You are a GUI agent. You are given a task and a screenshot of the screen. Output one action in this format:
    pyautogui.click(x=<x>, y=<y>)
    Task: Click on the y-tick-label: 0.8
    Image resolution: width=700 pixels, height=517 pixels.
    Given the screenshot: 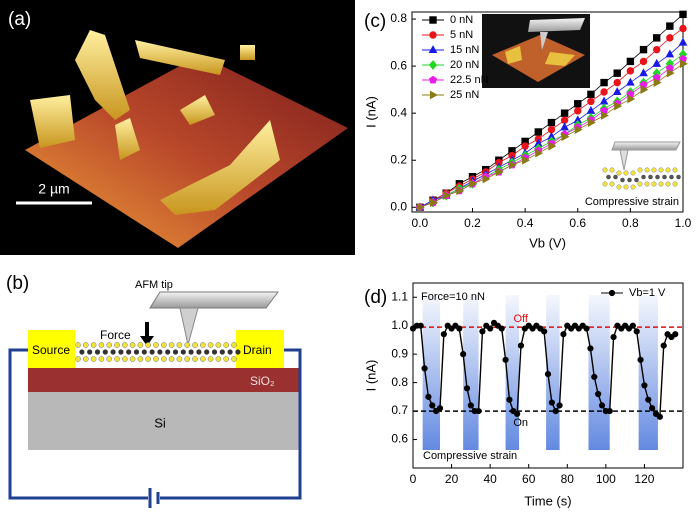 What is the action you would take?
    pyautogui.click(x=398, y=18)
    